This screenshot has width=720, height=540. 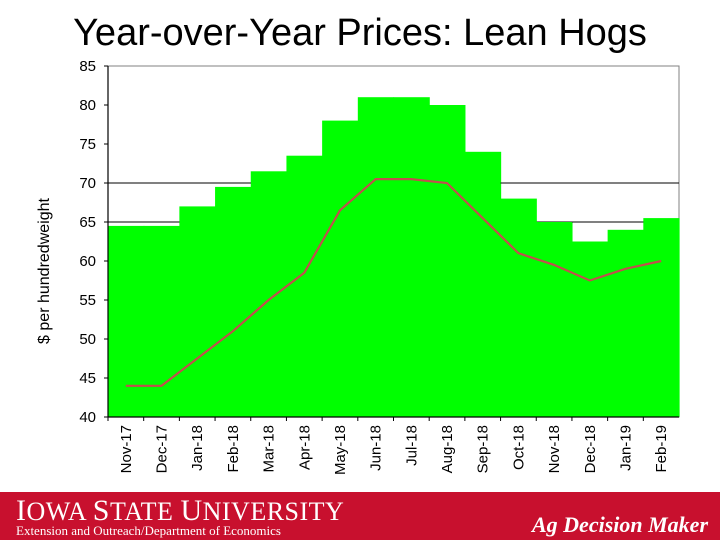 I want to click on x-tick-label-aug-18: Aug-18, so click(x=447, y=449).